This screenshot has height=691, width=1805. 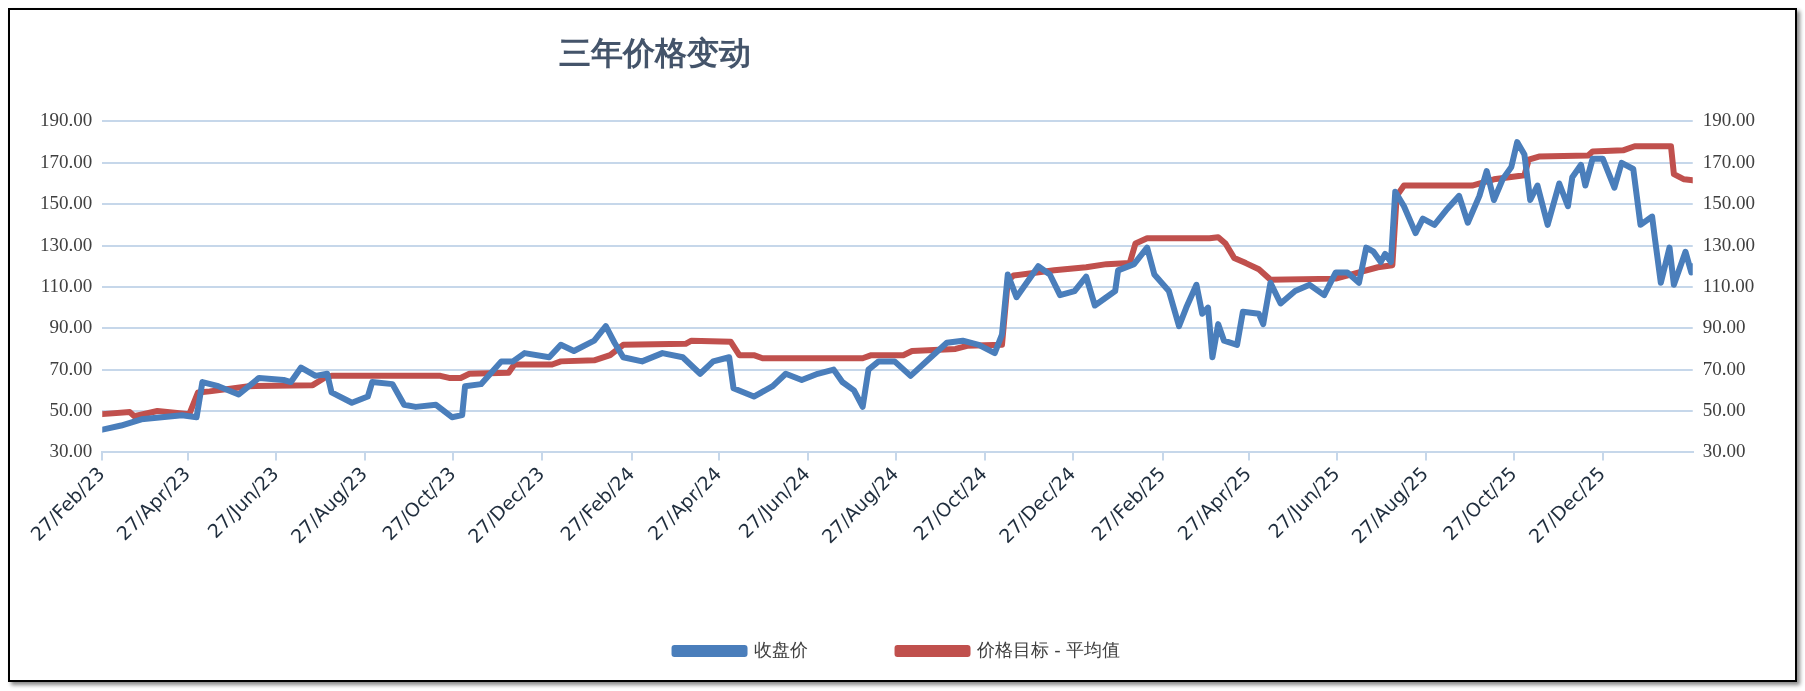 I want to click on y2-tick-label: 30.00, so click(x=1724, y=451).